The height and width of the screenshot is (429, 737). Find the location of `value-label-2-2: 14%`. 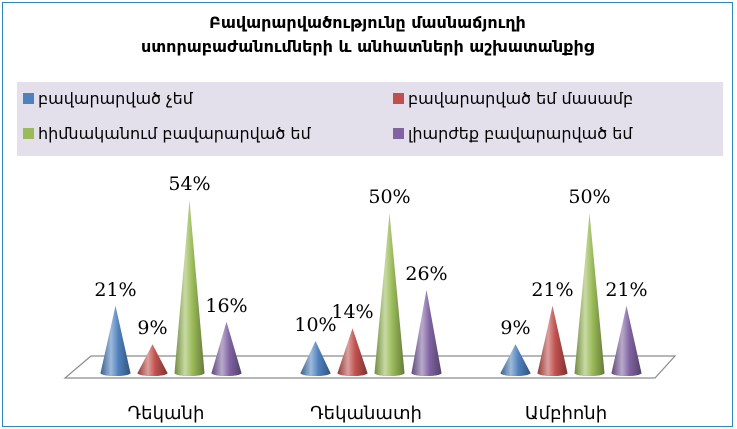

value-label-2-2: 14% is located at coordinates (352, 312).